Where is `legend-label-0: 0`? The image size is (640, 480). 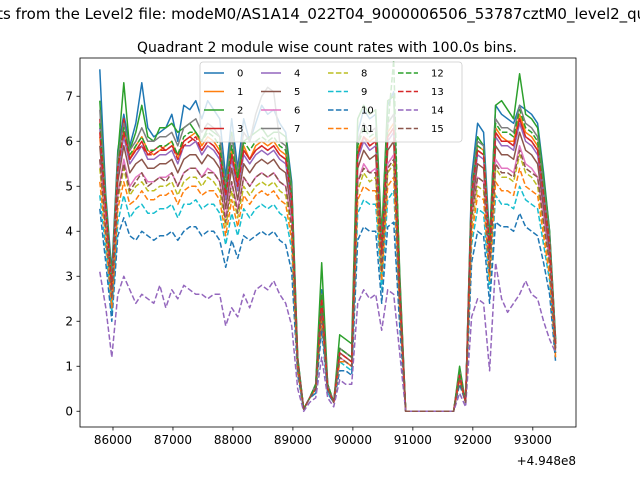 legend-label-0: 0 is located at coordinates (240, 74).